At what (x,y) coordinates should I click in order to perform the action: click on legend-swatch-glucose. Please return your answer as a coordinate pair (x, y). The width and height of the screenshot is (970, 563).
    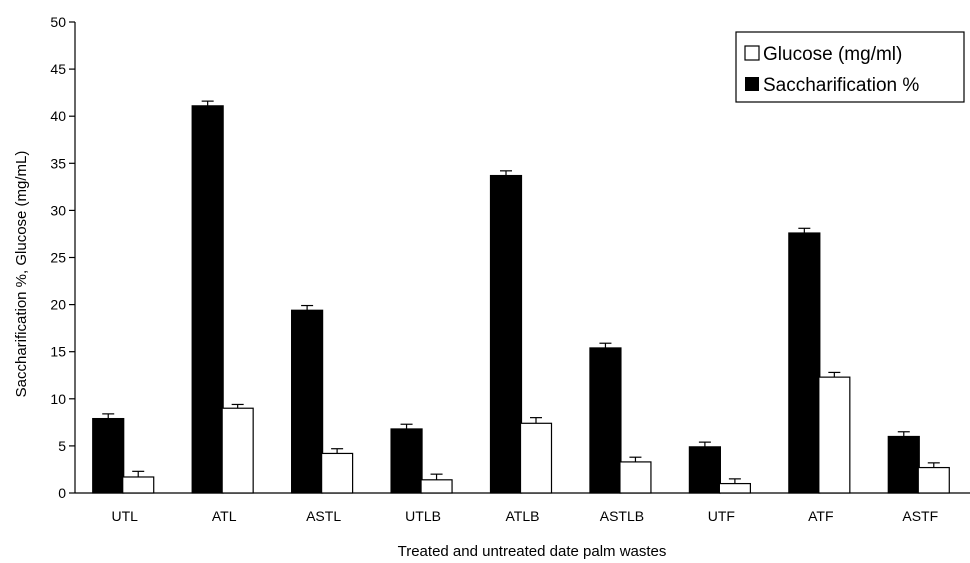
    Looking at the image, I should click on (752, 53).